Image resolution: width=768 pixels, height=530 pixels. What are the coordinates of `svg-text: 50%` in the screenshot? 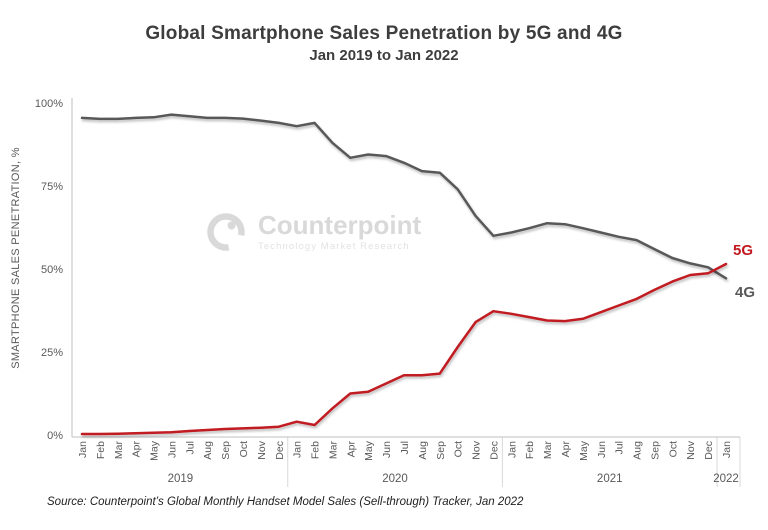 It's located at (52, 270).